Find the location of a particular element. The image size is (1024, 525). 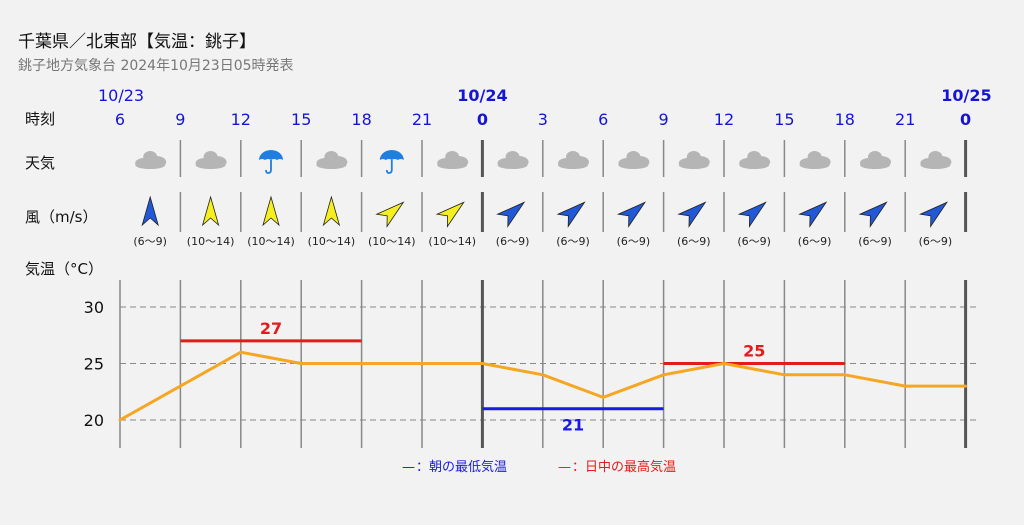

page-title: 千葉県／北東部【気温：銚子】 is located at coordinates (137, 42).